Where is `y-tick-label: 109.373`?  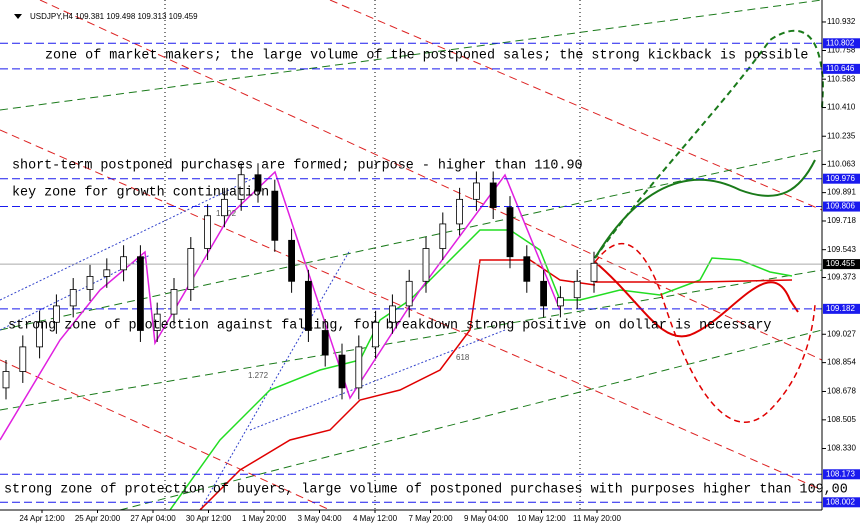 y-tick-label: 109.373 is located at coordinates (841, 277).